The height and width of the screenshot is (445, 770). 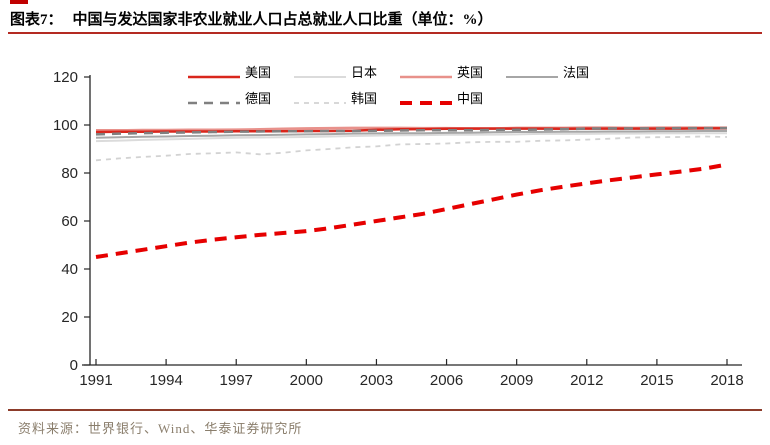 I want to click on x-tick-label: 2006, so click(x=446, y=380).